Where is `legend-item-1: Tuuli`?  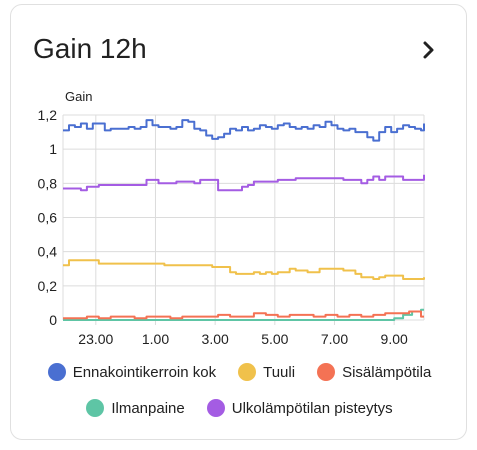 legend-item-1: Tuuli is located at coordinates (266, 372).